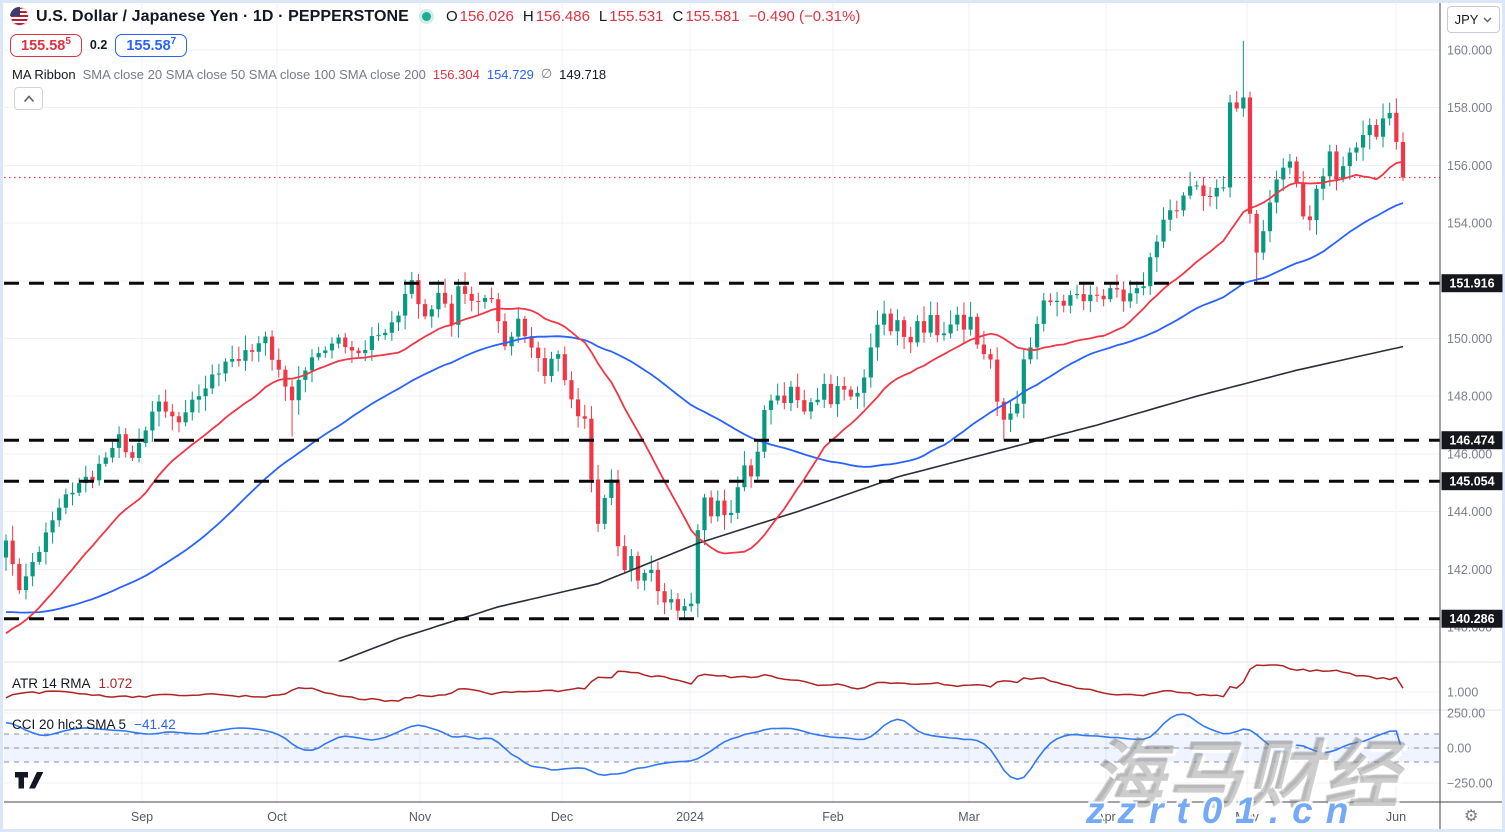 The image size is (1505, 832). Describe the element at coordinates (1469, 397) in the screenshot. I see `svg-text: 148.000` at that location.